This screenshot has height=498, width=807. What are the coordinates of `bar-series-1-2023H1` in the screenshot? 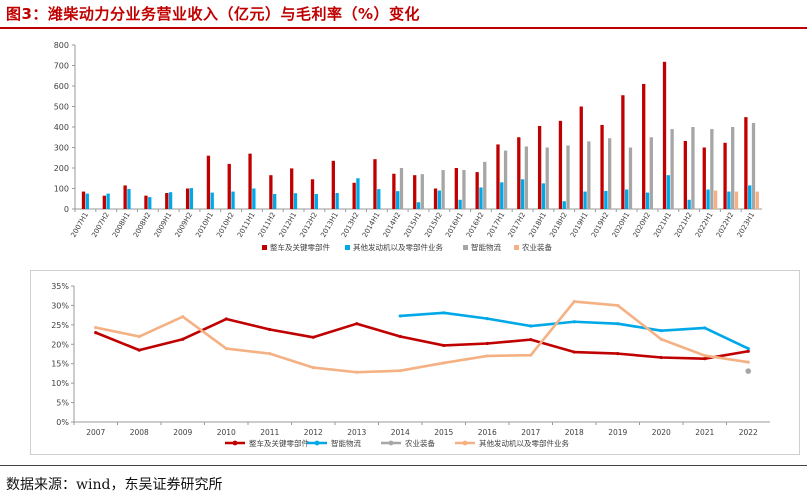 It's located at (750, 197).